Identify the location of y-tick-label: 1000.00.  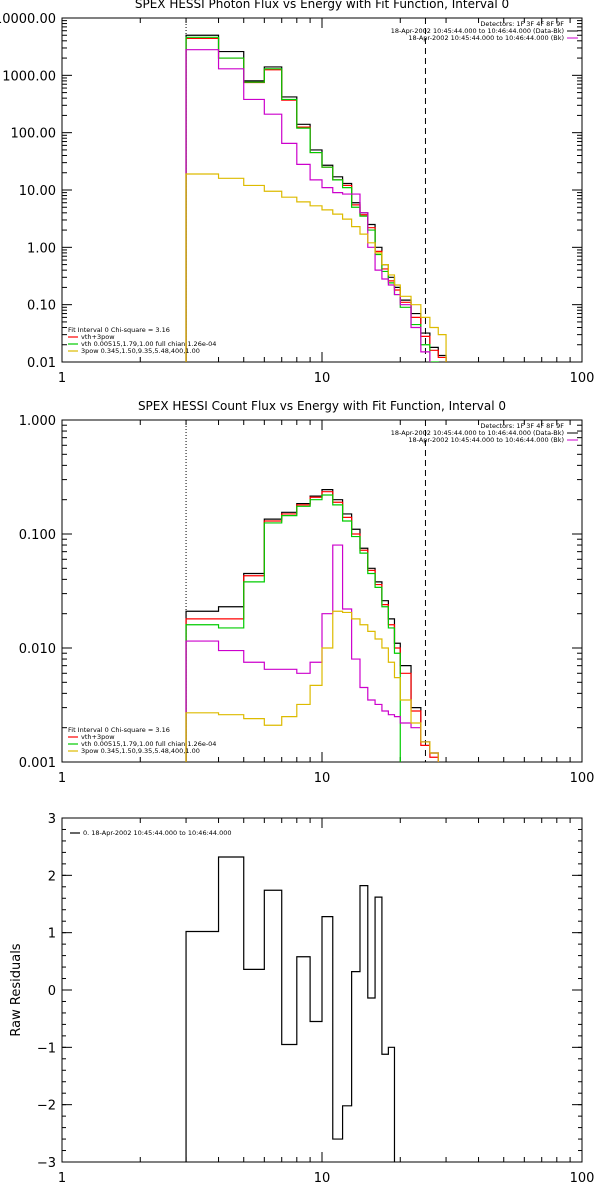
(29, 76).